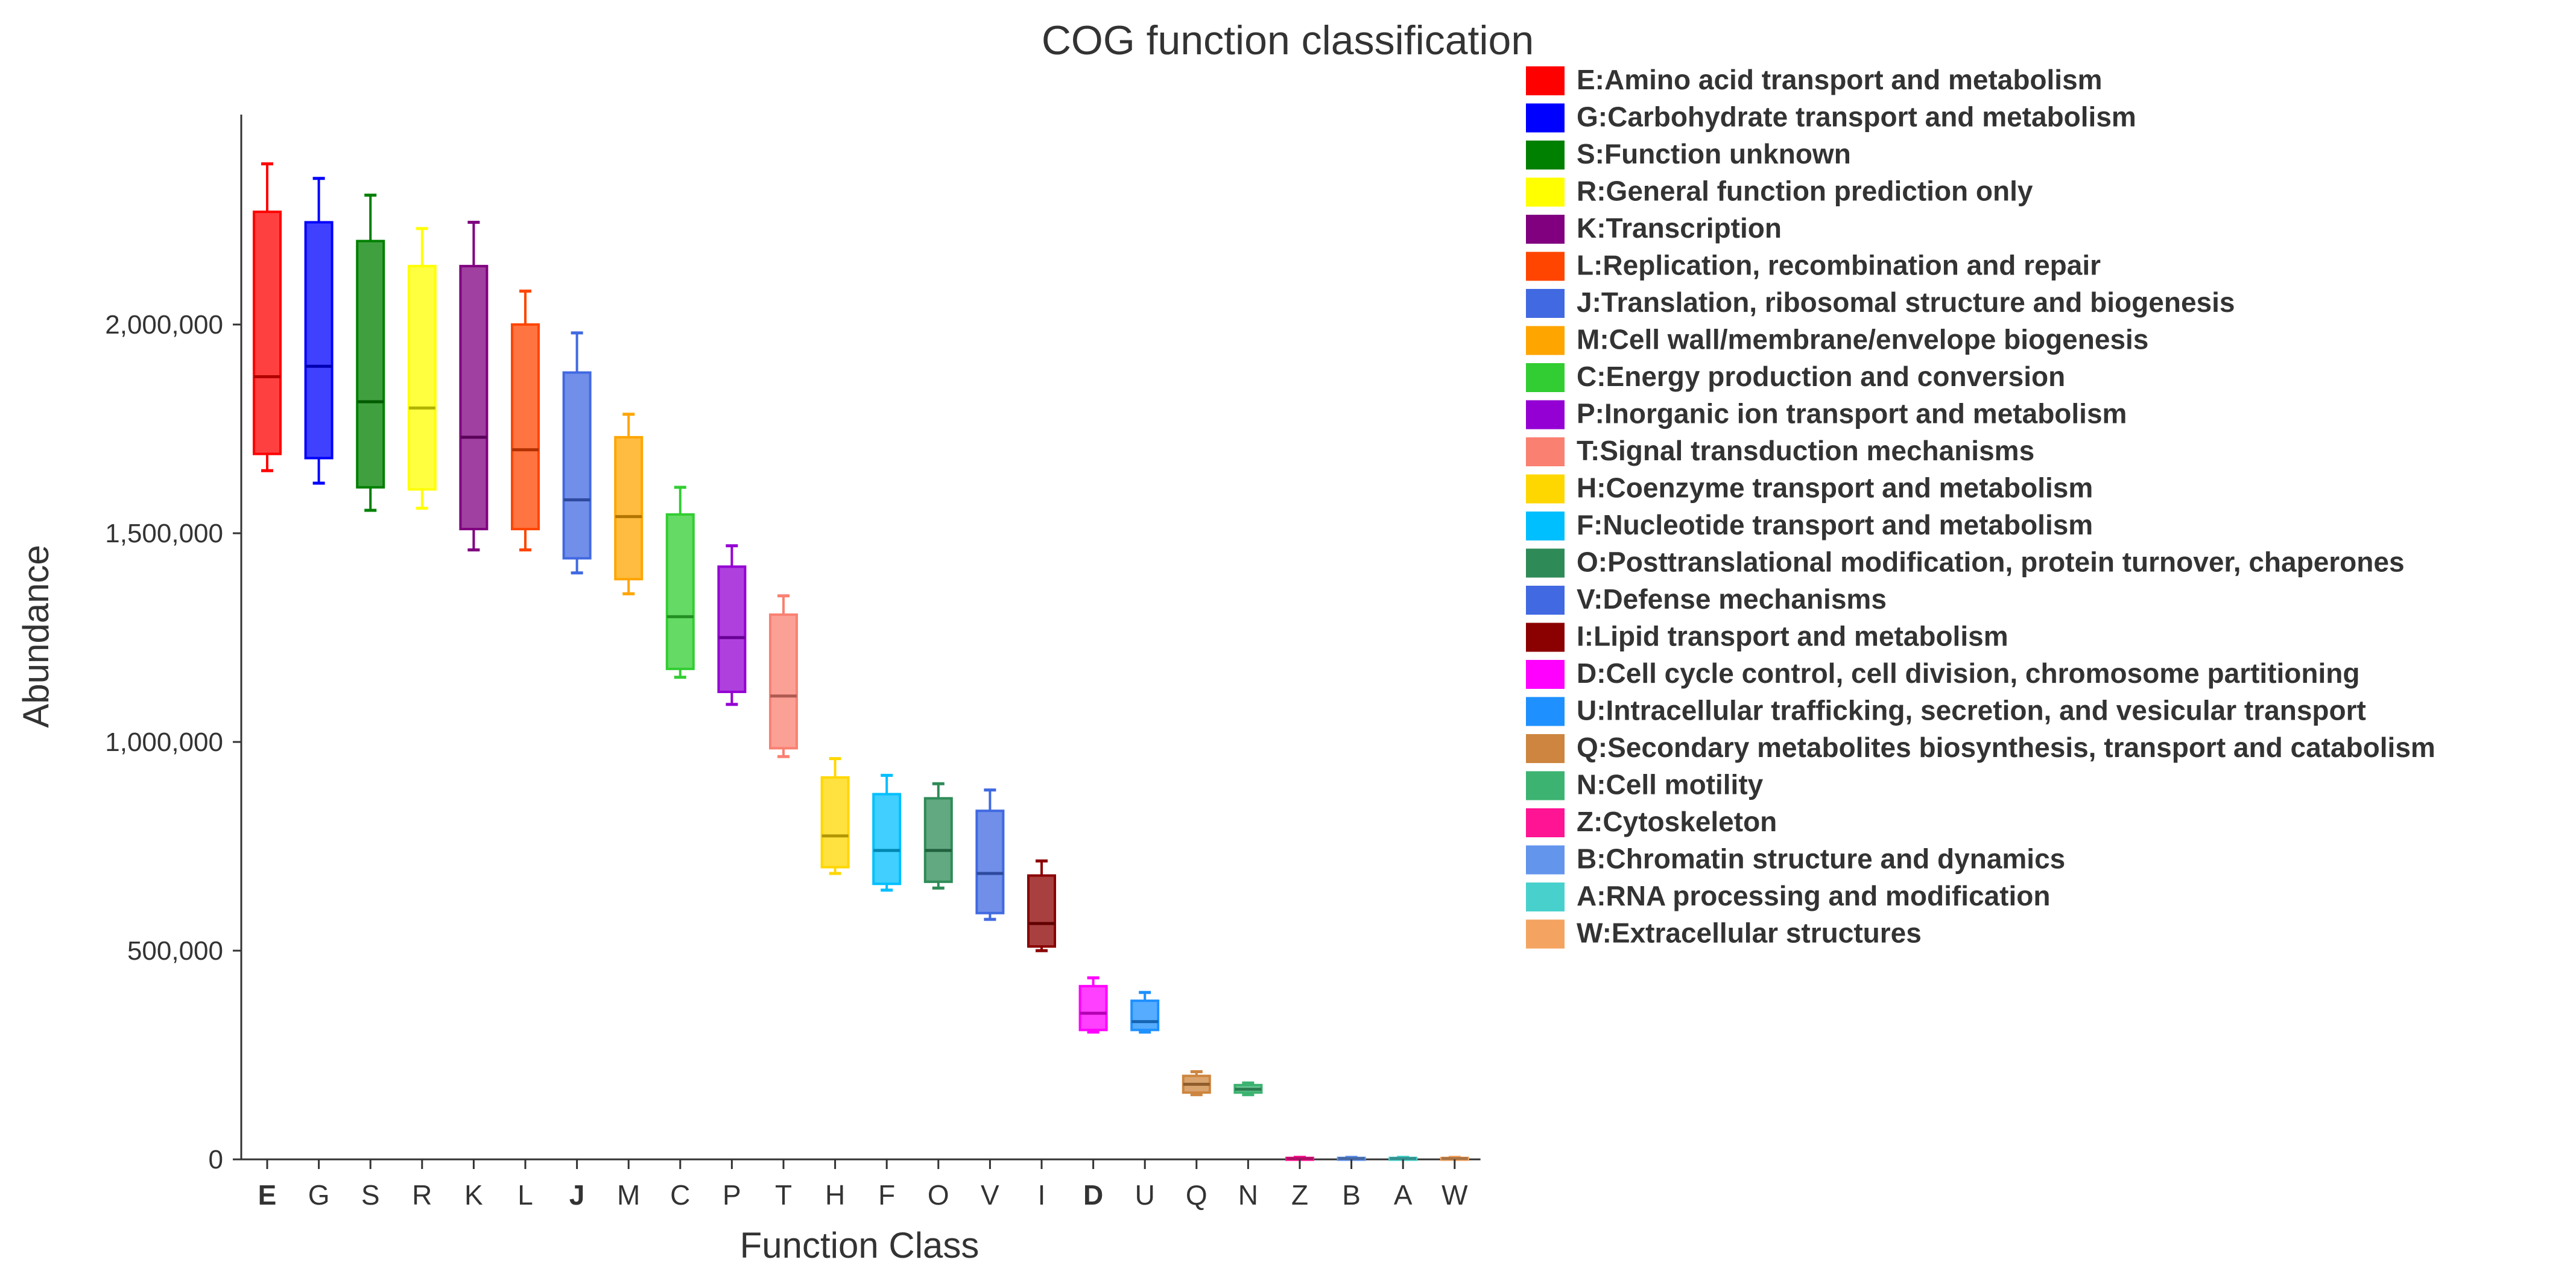  I want to click on x-tick-label-N: N, so click(1248, 1195).